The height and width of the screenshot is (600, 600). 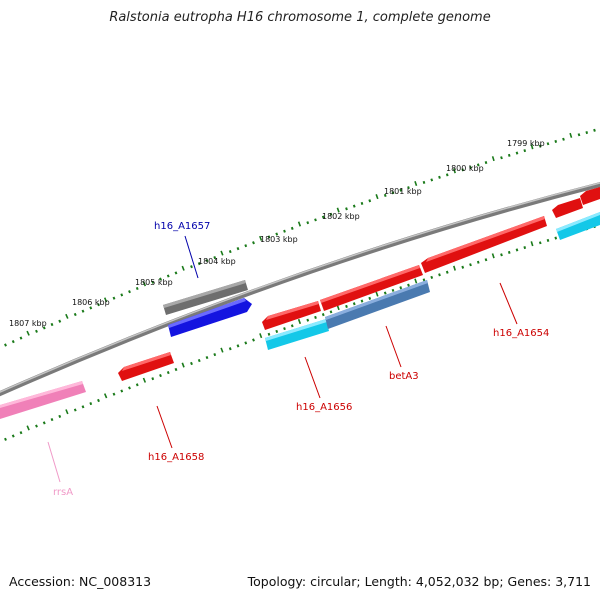 What do you see at coordinates (164, 427) in the screenshot?
I see `leader-line-h16-A1658` at bounding box center [164, 427].